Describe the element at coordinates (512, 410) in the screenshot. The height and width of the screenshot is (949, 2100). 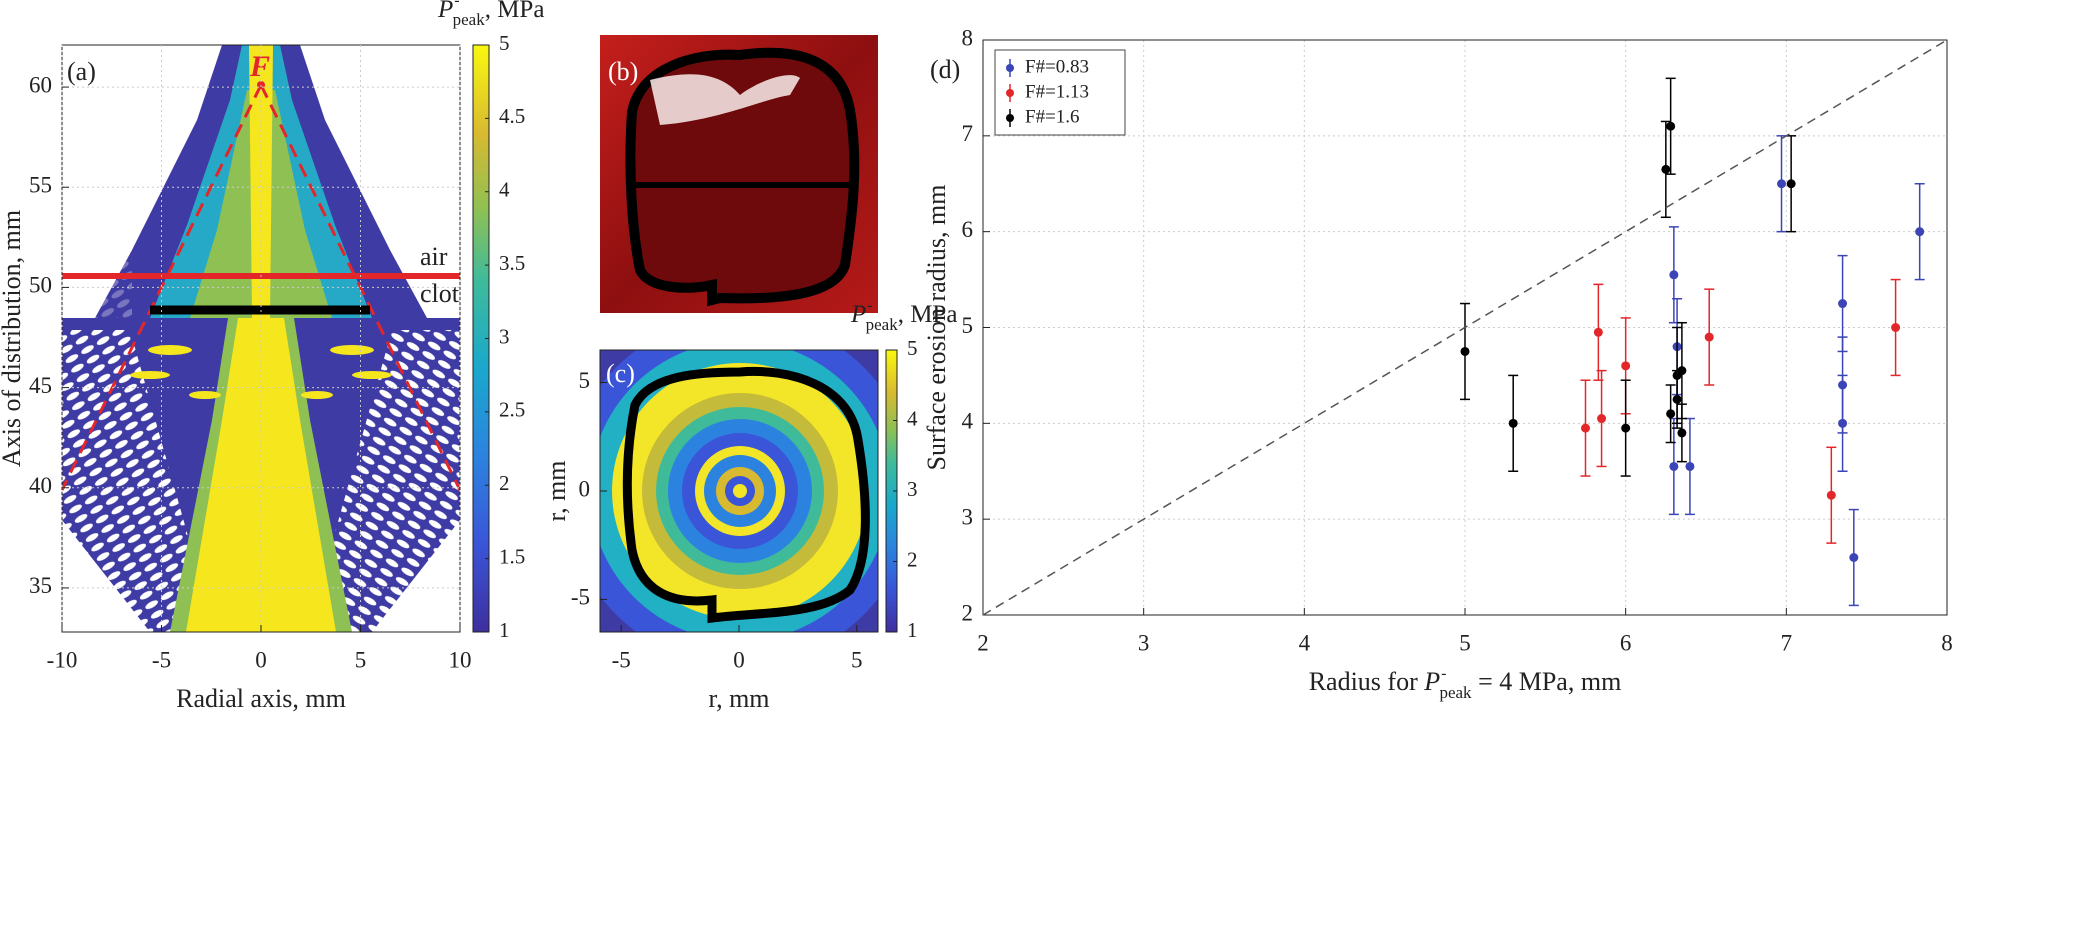
I see `colorbar-tick-label: 2.5` at that location.